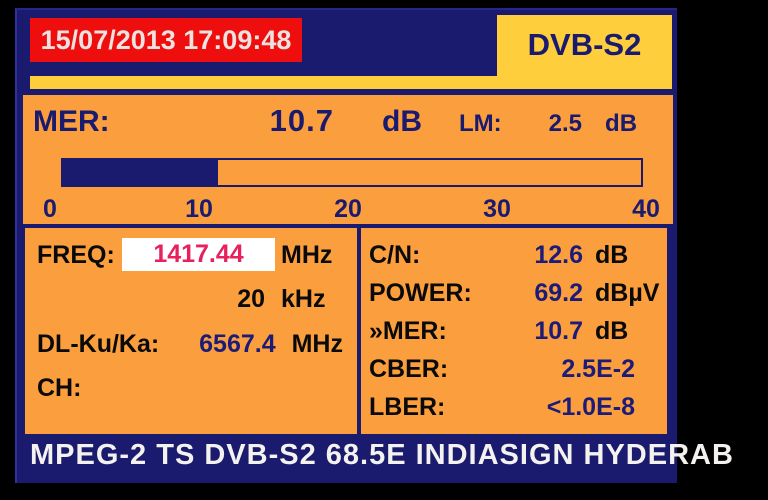  Describe the element at coordinates (590, 407) in the screenshot. I see `lber-value: <1.0E-8` at that location.